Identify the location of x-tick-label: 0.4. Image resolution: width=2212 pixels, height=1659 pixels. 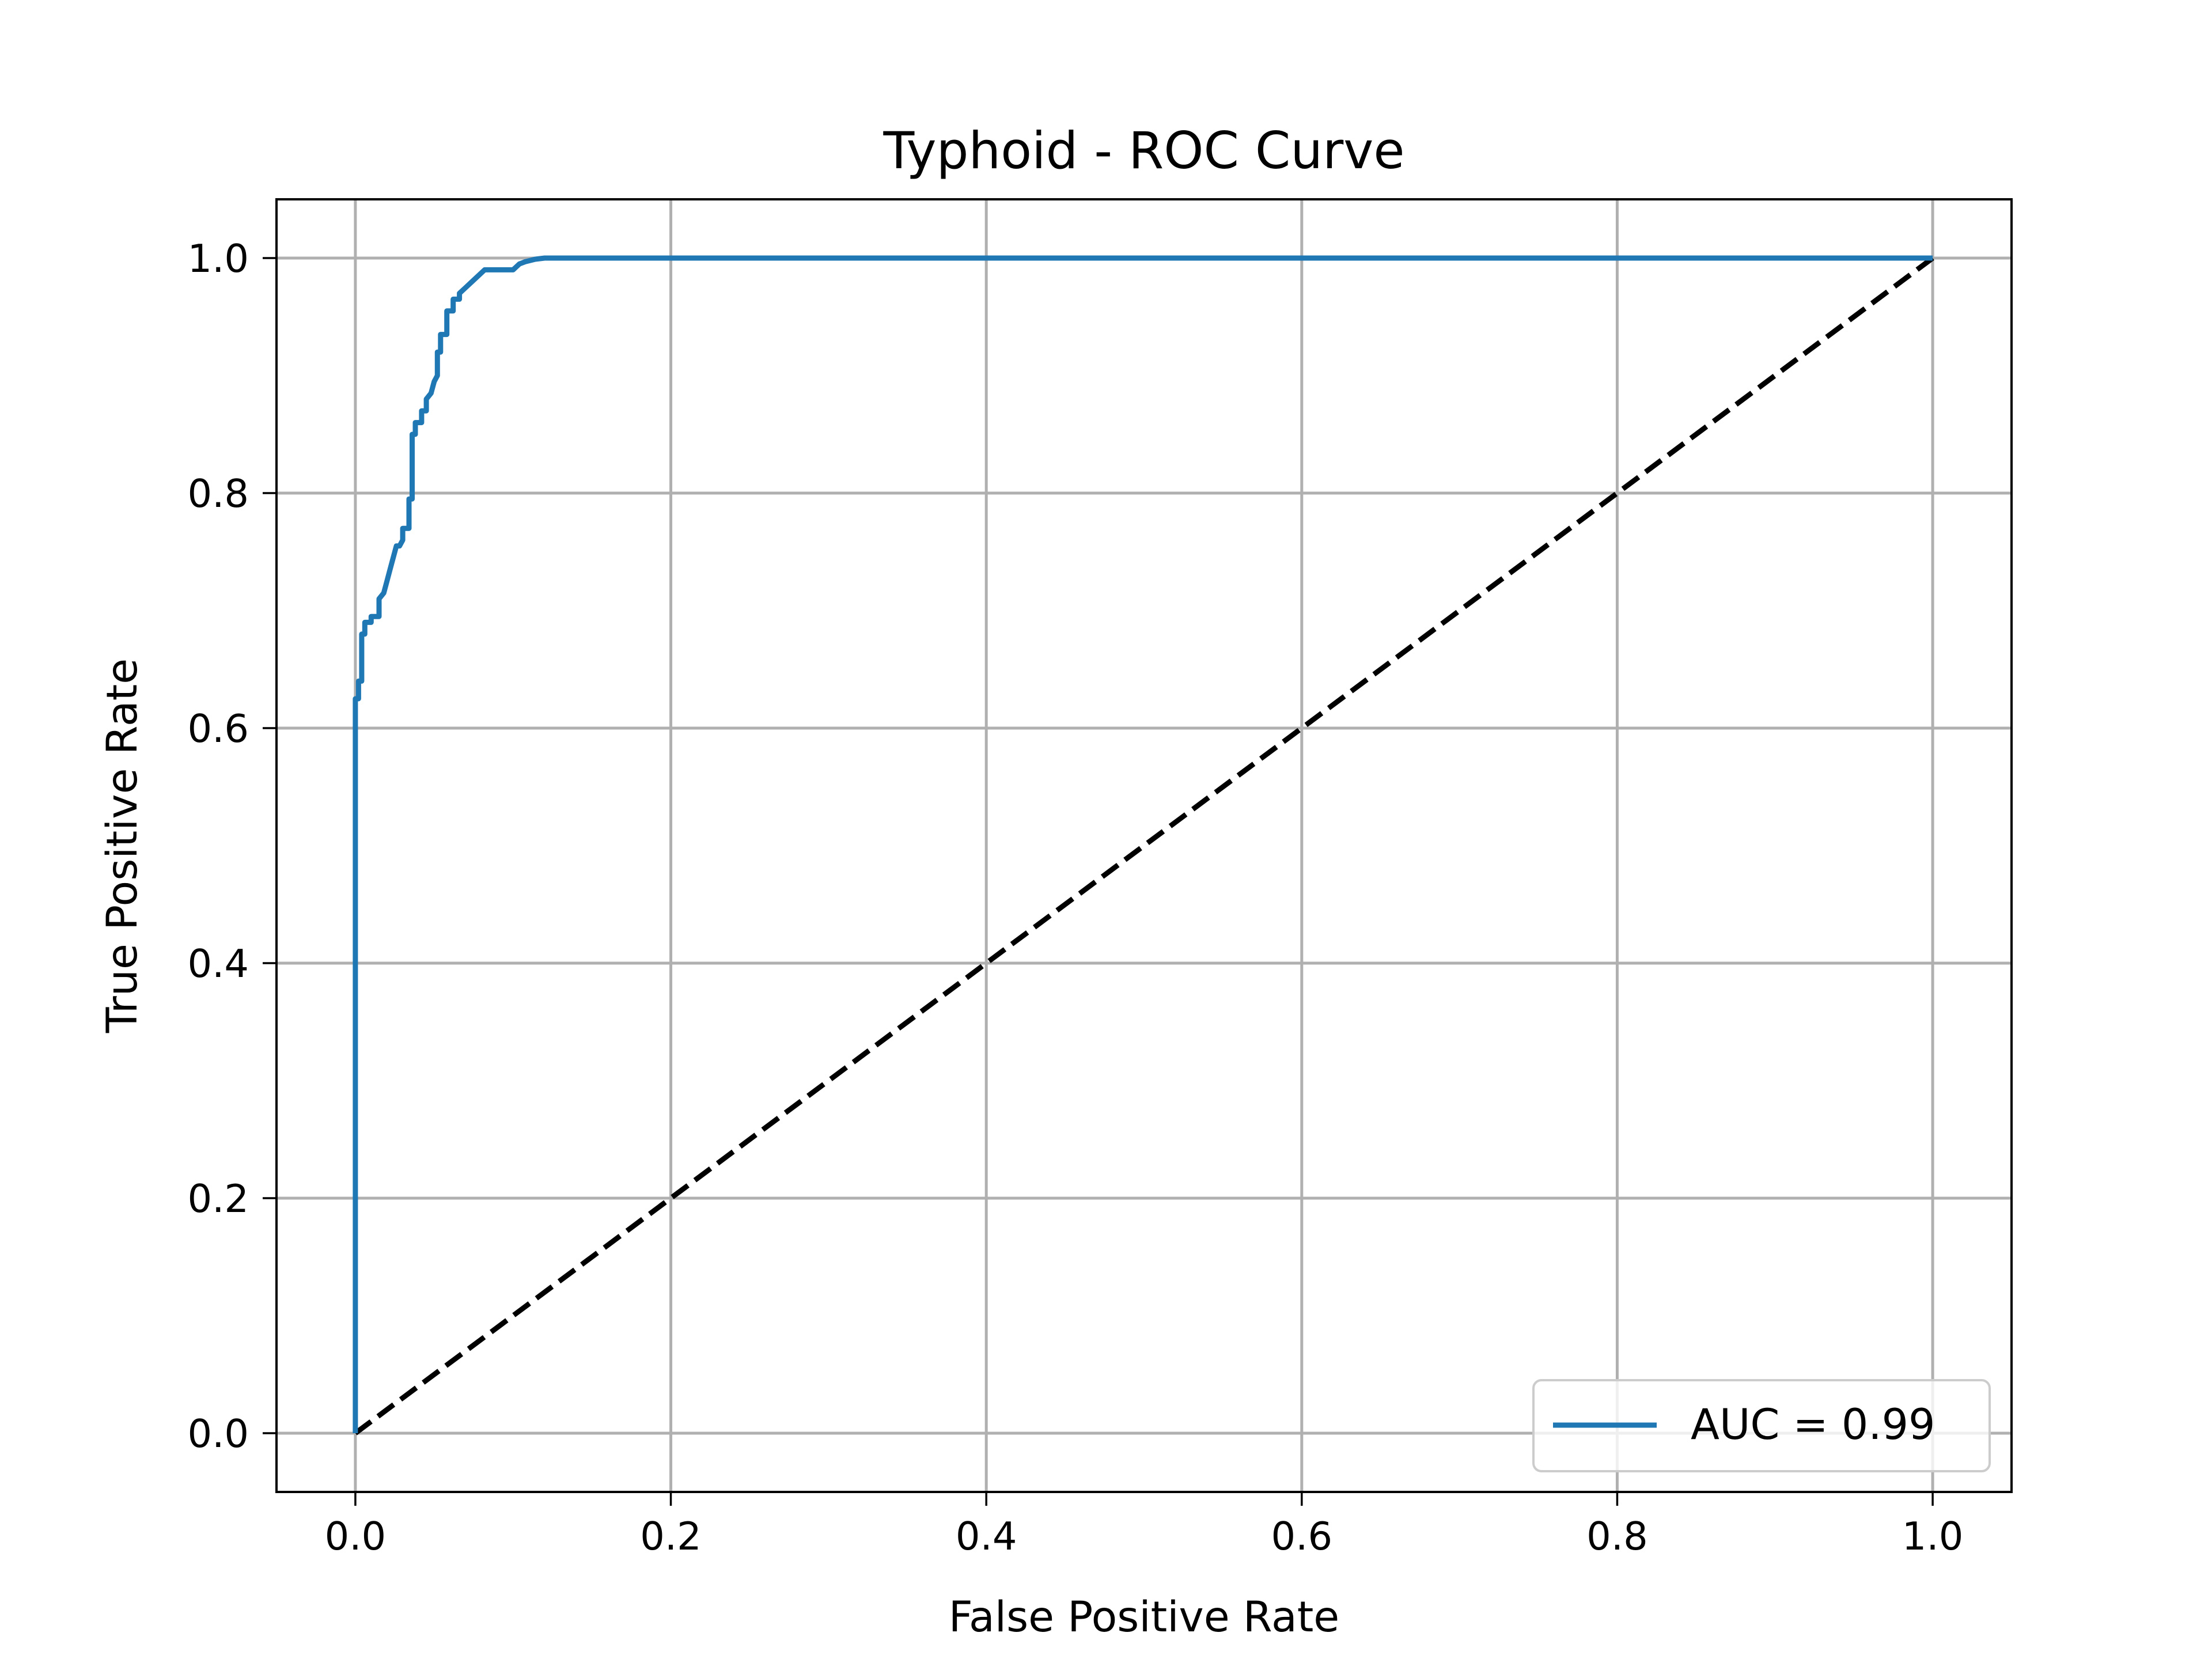
(986, 1536).